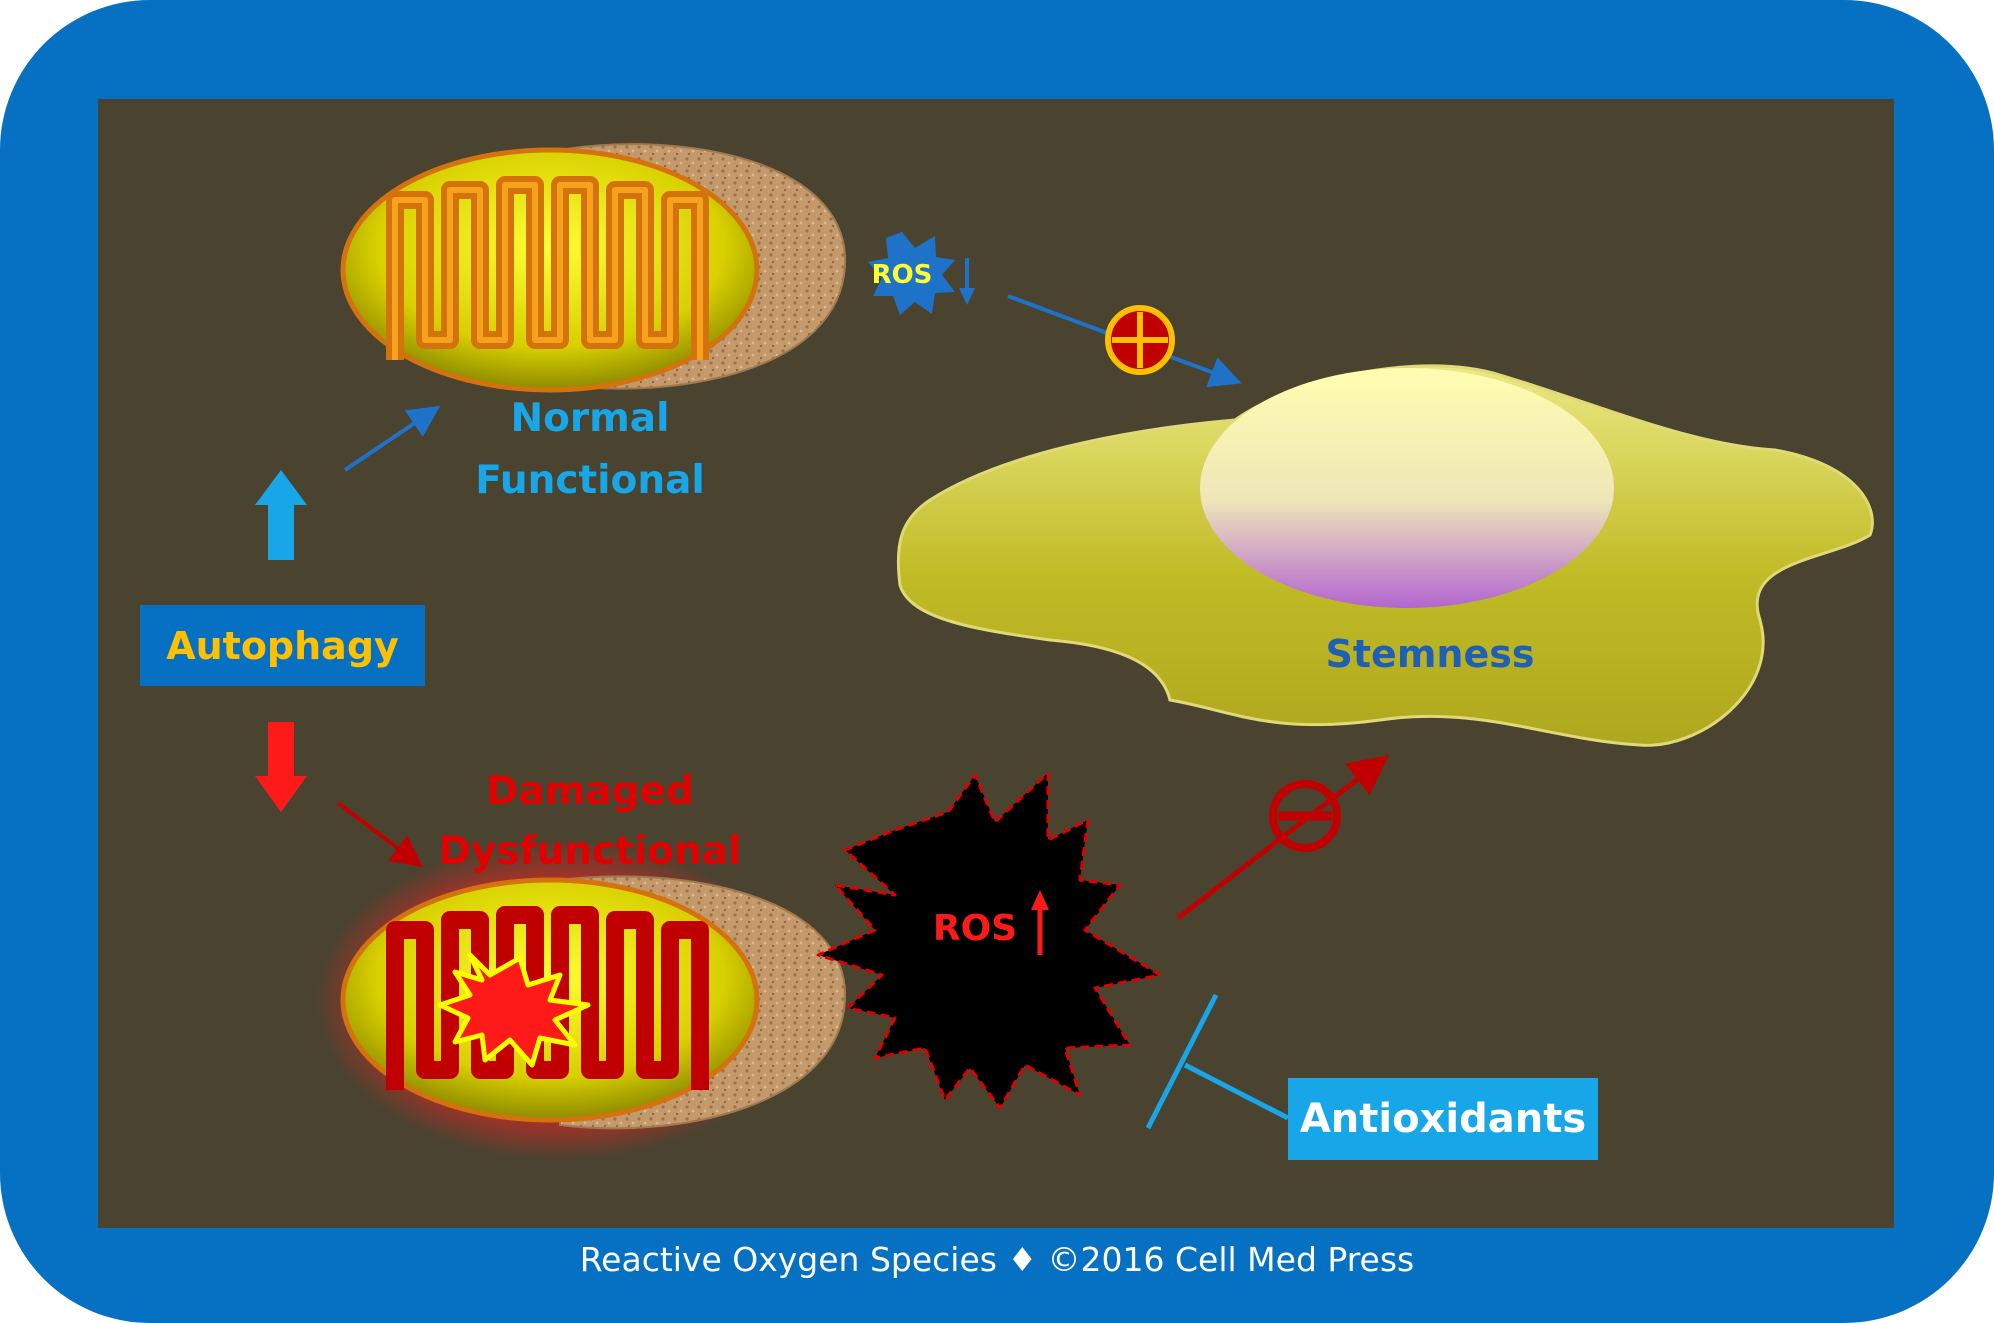  I want to click on autophagy-label: Autophagy, so click(282, 645).